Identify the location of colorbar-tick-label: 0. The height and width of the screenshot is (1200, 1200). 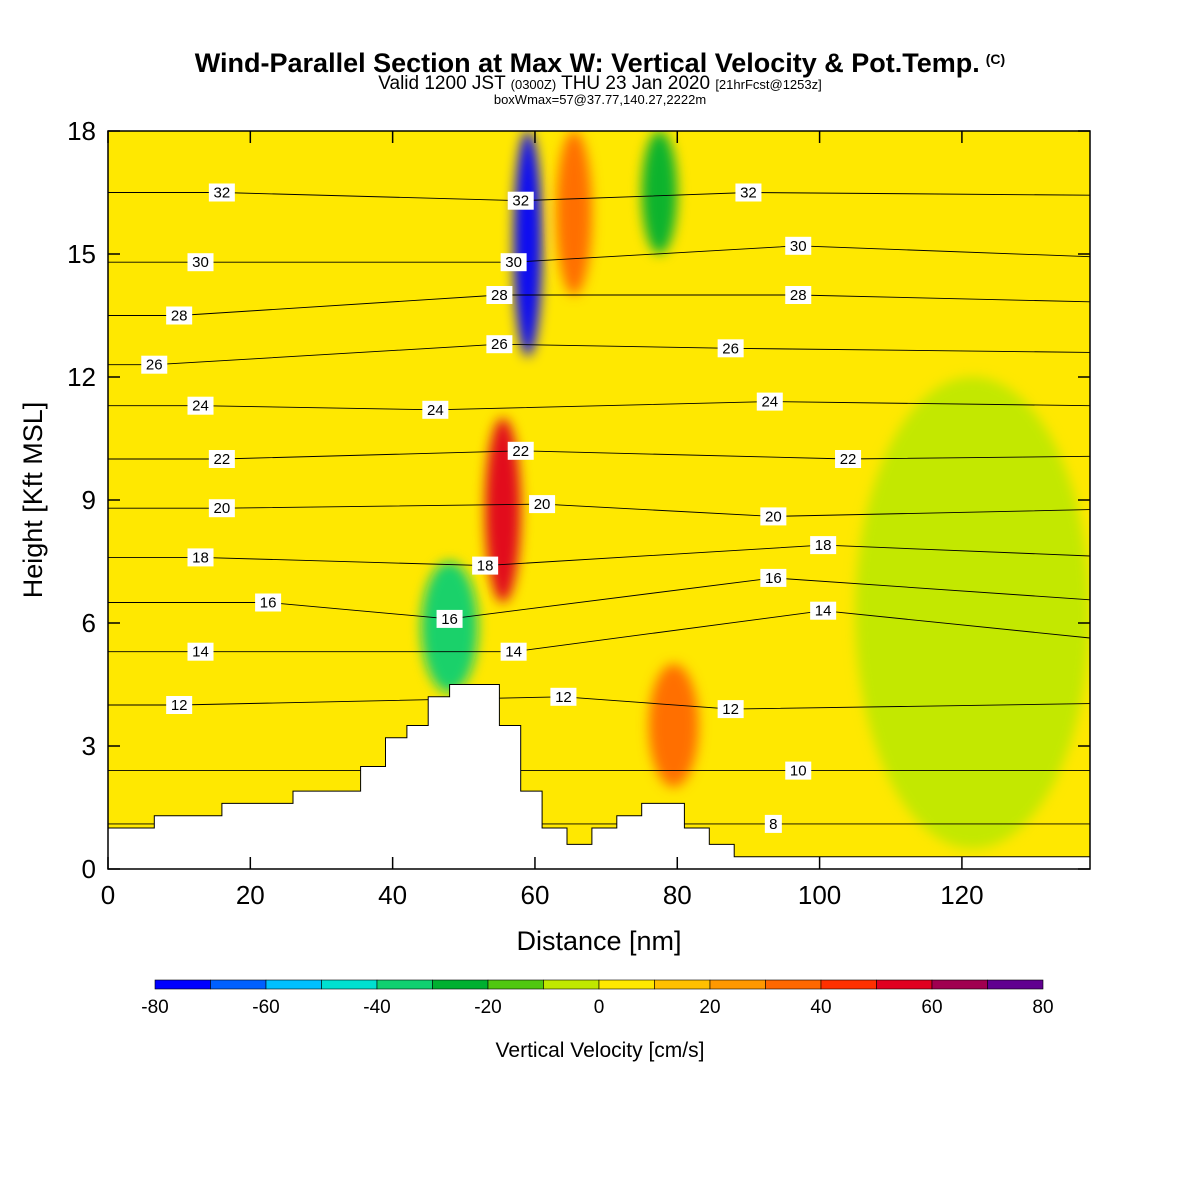
(599, 1007).